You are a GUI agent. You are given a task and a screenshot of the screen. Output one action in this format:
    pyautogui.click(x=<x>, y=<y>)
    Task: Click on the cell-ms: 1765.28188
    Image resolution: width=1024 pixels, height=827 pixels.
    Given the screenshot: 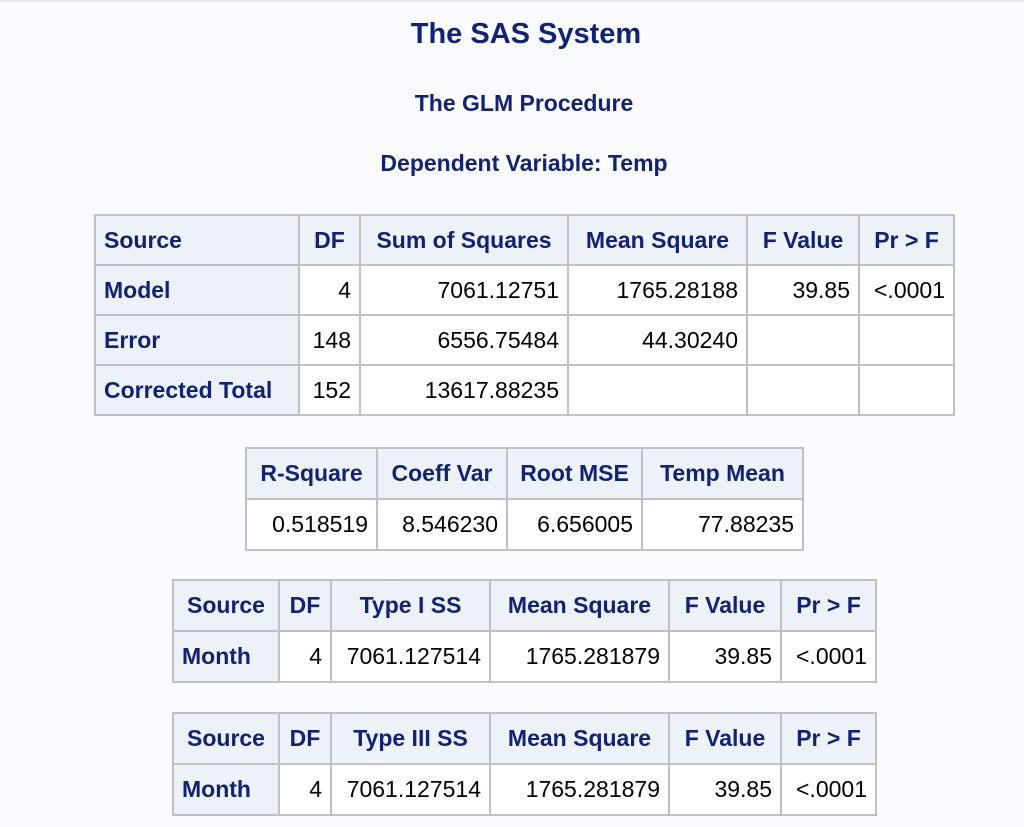 What is the action you would take?
    pyautogui.click(x=657, y=290)
    